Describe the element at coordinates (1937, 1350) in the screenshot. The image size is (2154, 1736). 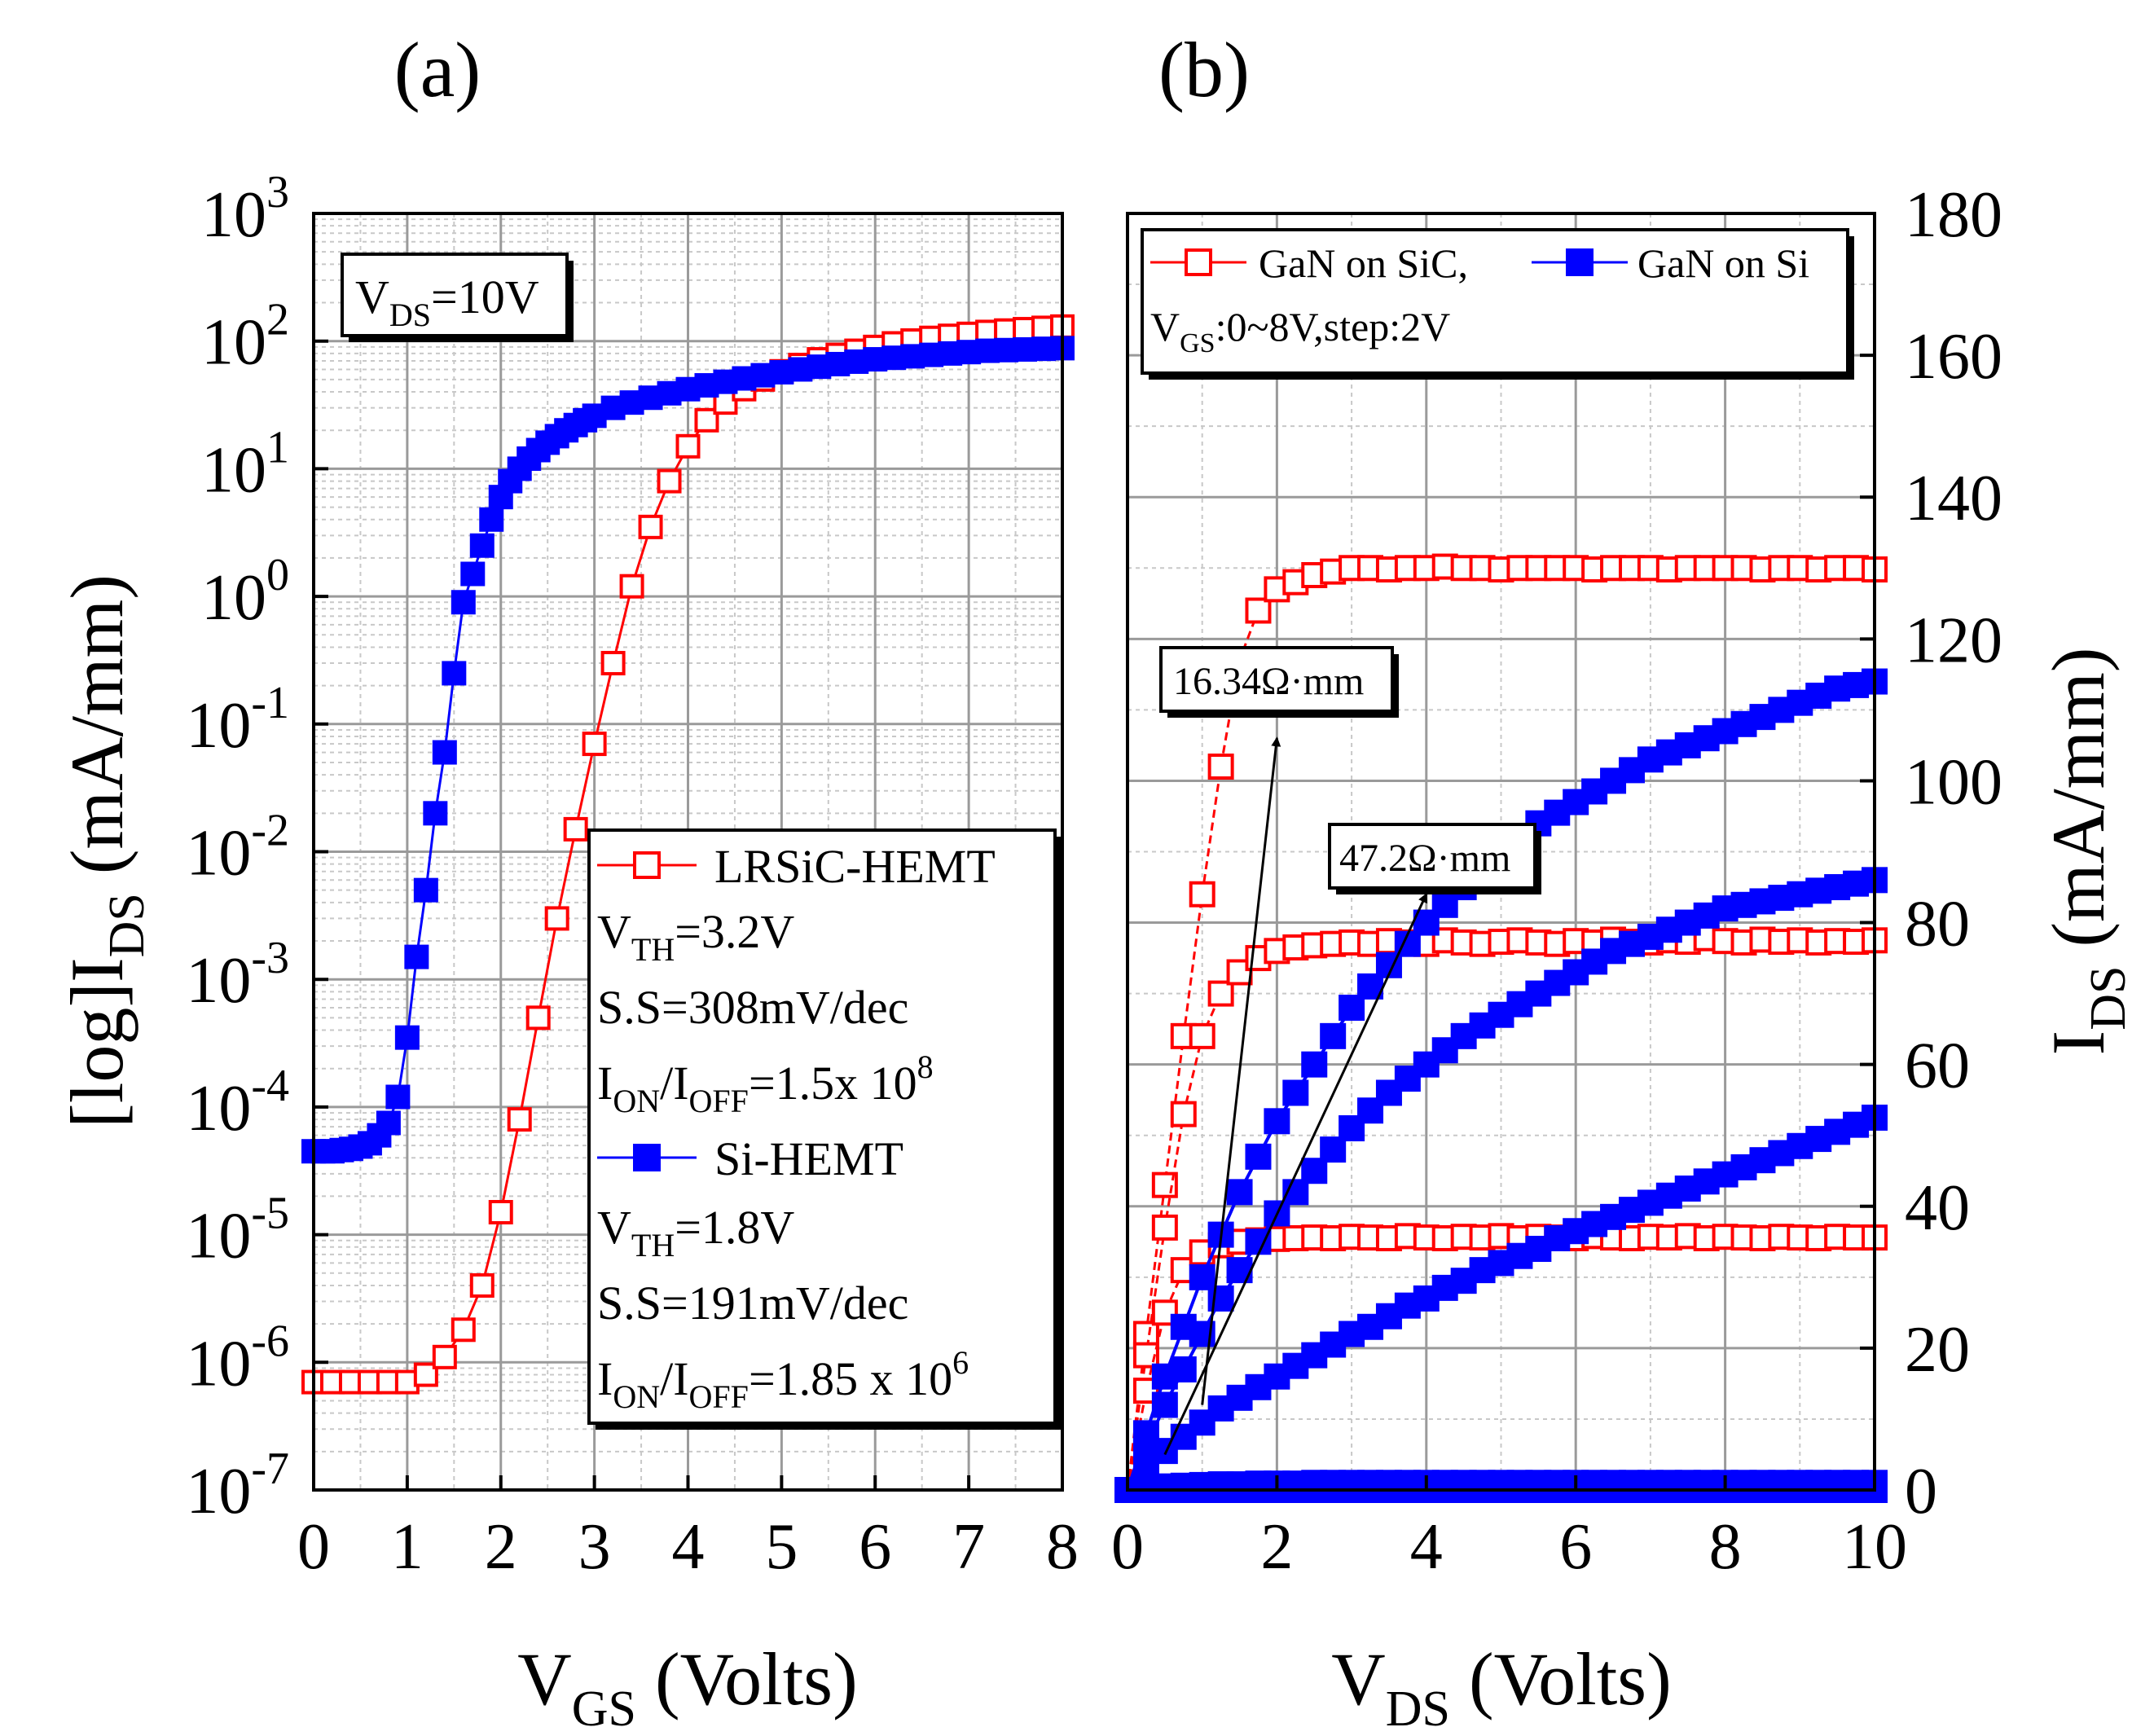
I see `y-tick-label: 20` at that location.